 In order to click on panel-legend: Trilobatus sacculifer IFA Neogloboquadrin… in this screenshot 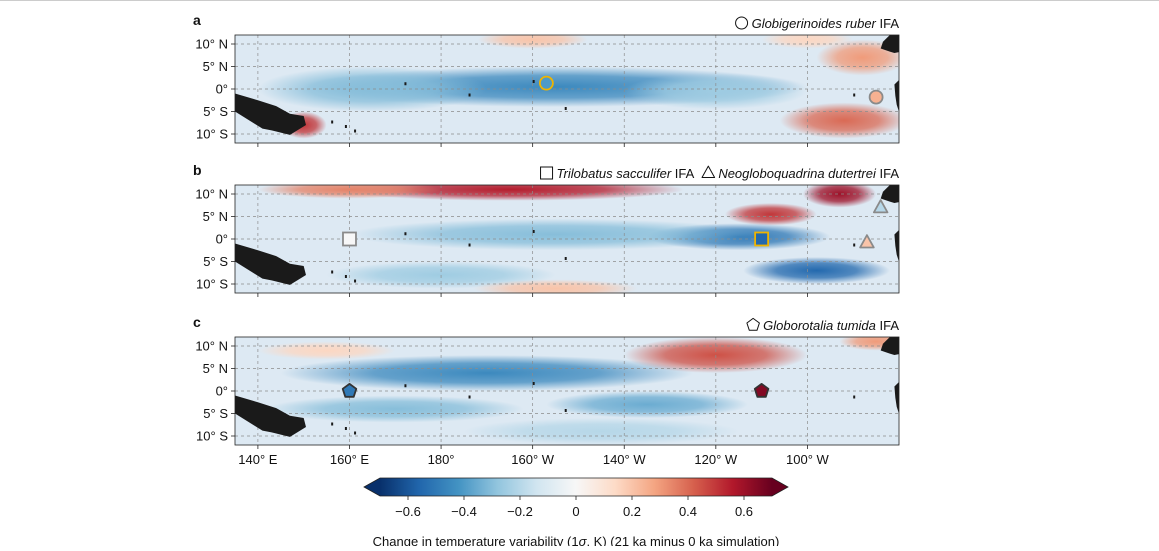, I will do `click(719, 173)`.